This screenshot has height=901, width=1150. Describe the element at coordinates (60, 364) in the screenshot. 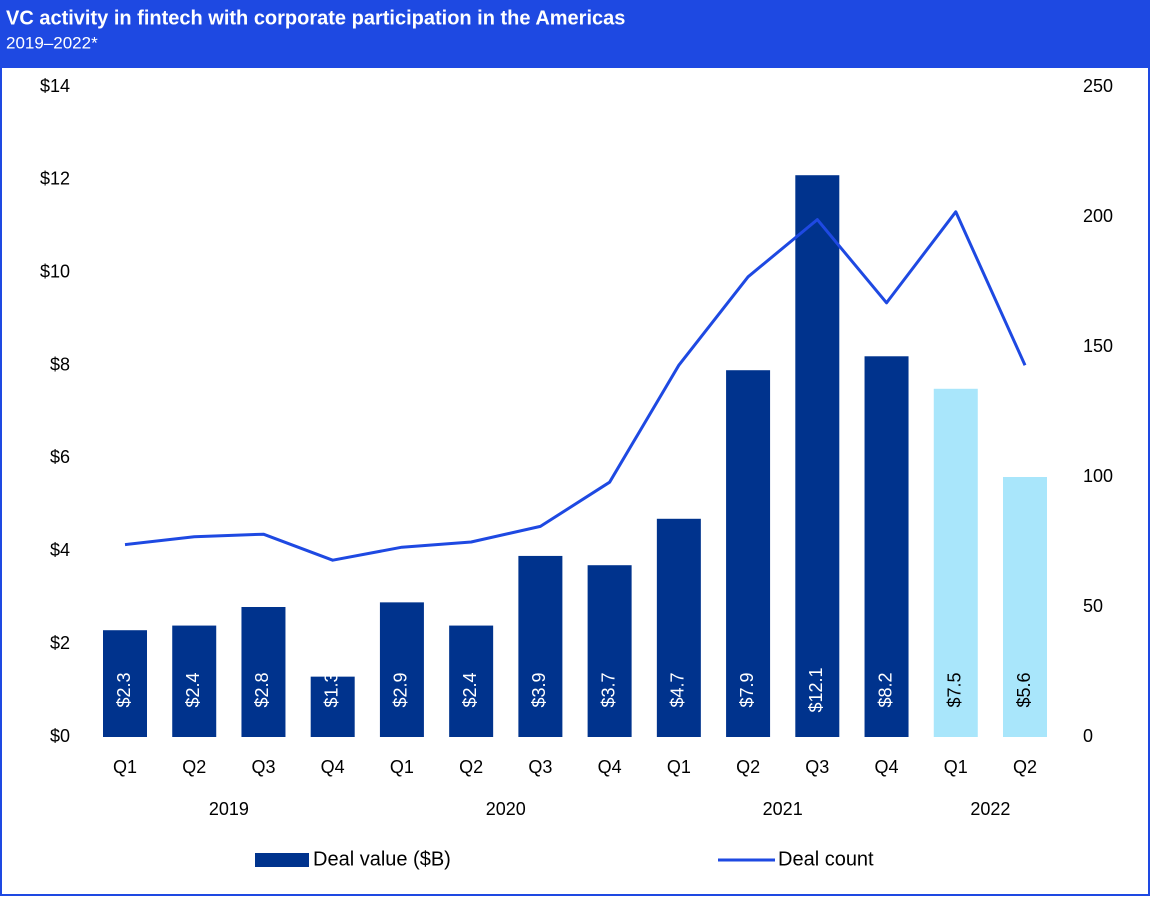

I see `y-tick-label: $8` at that location.